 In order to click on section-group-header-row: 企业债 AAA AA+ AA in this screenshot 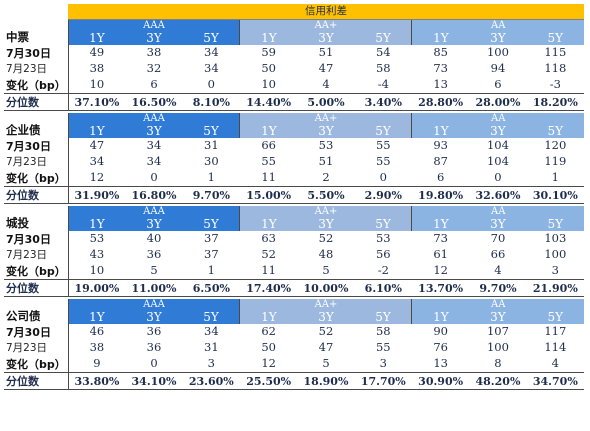, I will do `click(294, 125)`.